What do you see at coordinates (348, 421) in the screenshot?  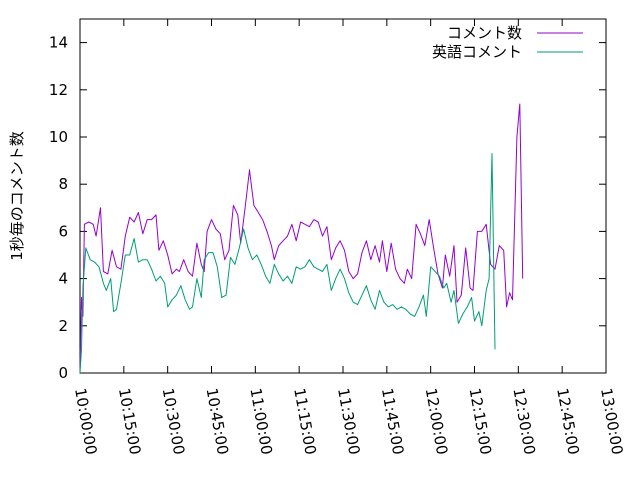 I see `x-tick-label: 11:30:00` at bounding box center [348, 421].